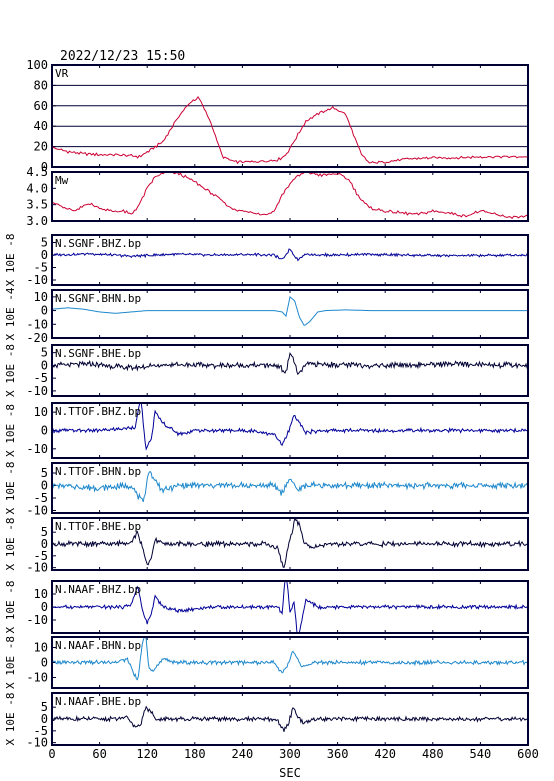 The image size is (554, 781). I want to click on y-tick-label: 4.5, so click(37, 172).